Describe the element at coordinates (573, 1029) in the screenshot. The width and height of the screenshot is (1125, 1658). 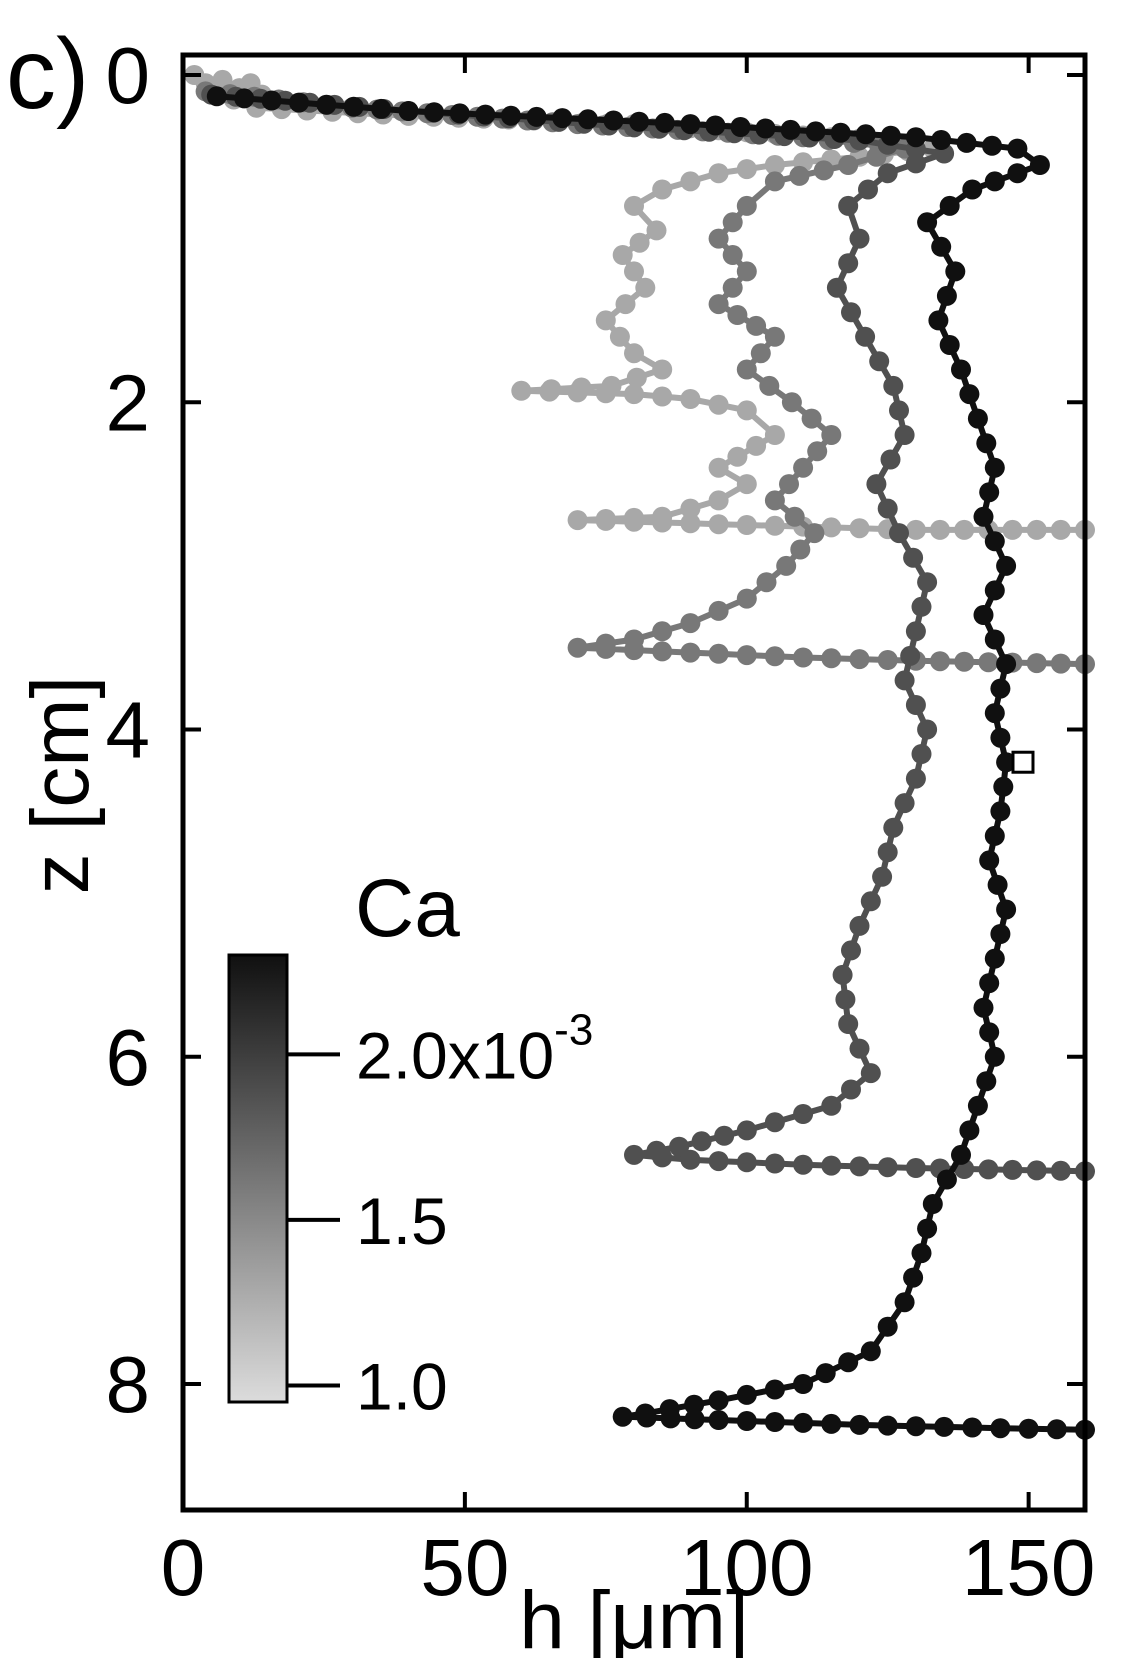
I see `colorbar-exponent: -3` at that location.